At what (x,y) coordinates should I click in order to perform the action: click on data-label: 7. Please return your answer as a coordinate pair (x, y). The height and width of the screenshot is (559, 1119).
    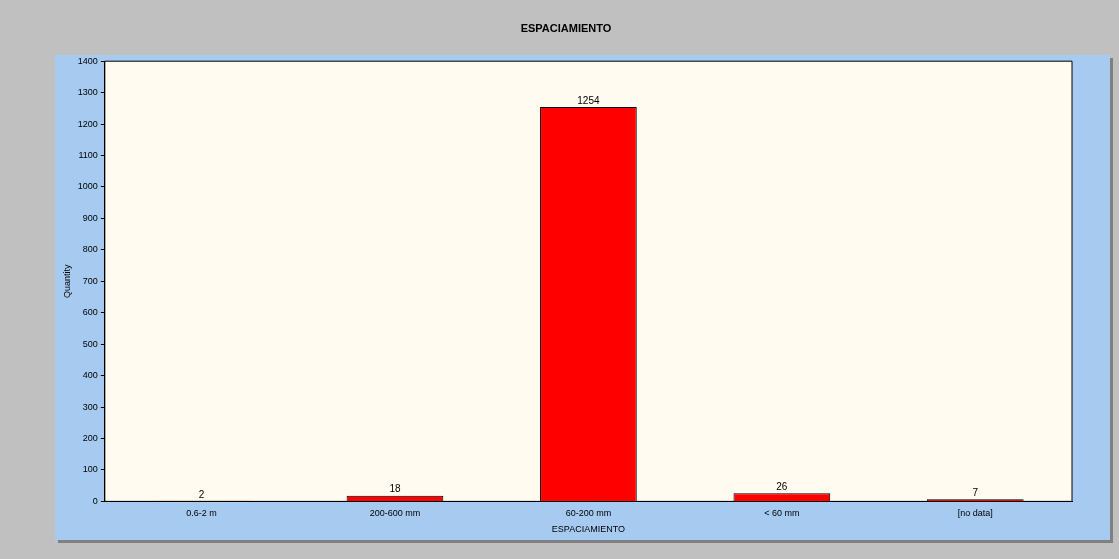
    Looking at the image, I should click on (975, 492).